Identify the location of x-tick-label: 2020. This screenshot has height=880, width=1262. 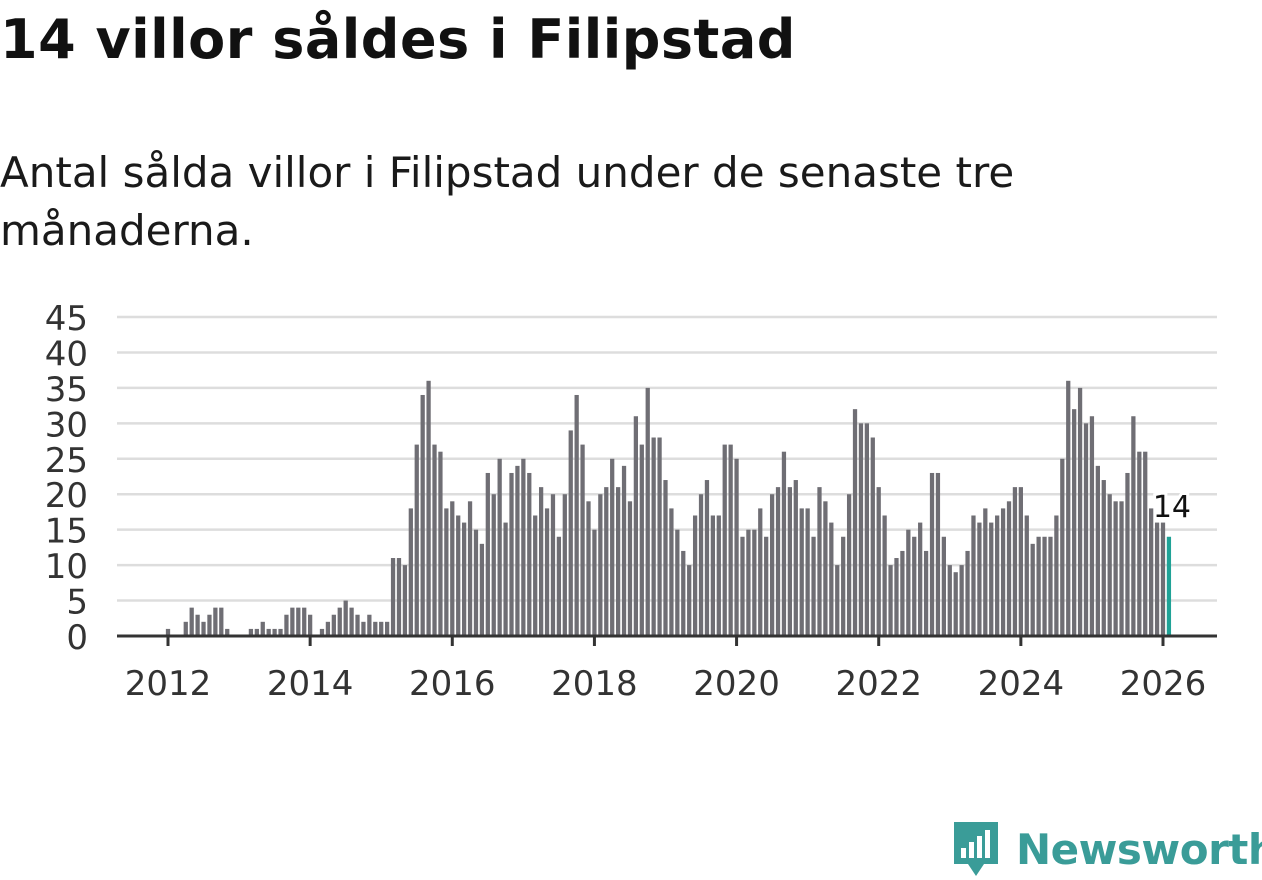
(736, 684).